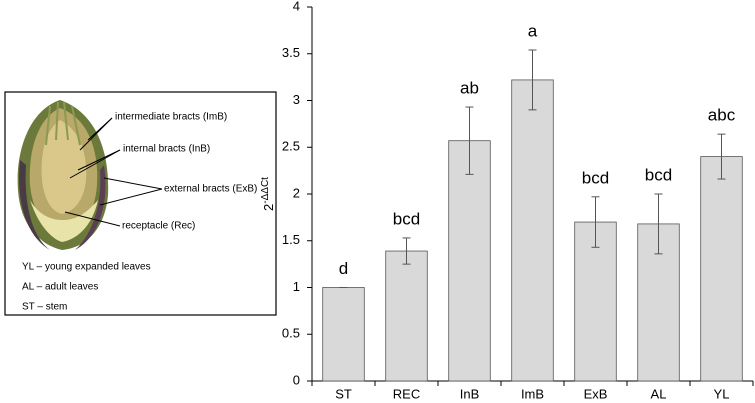 Image resolution: width=755 pixels, height=403 pixels. I want to click on y-tick-label: 0, so click(296, 379).